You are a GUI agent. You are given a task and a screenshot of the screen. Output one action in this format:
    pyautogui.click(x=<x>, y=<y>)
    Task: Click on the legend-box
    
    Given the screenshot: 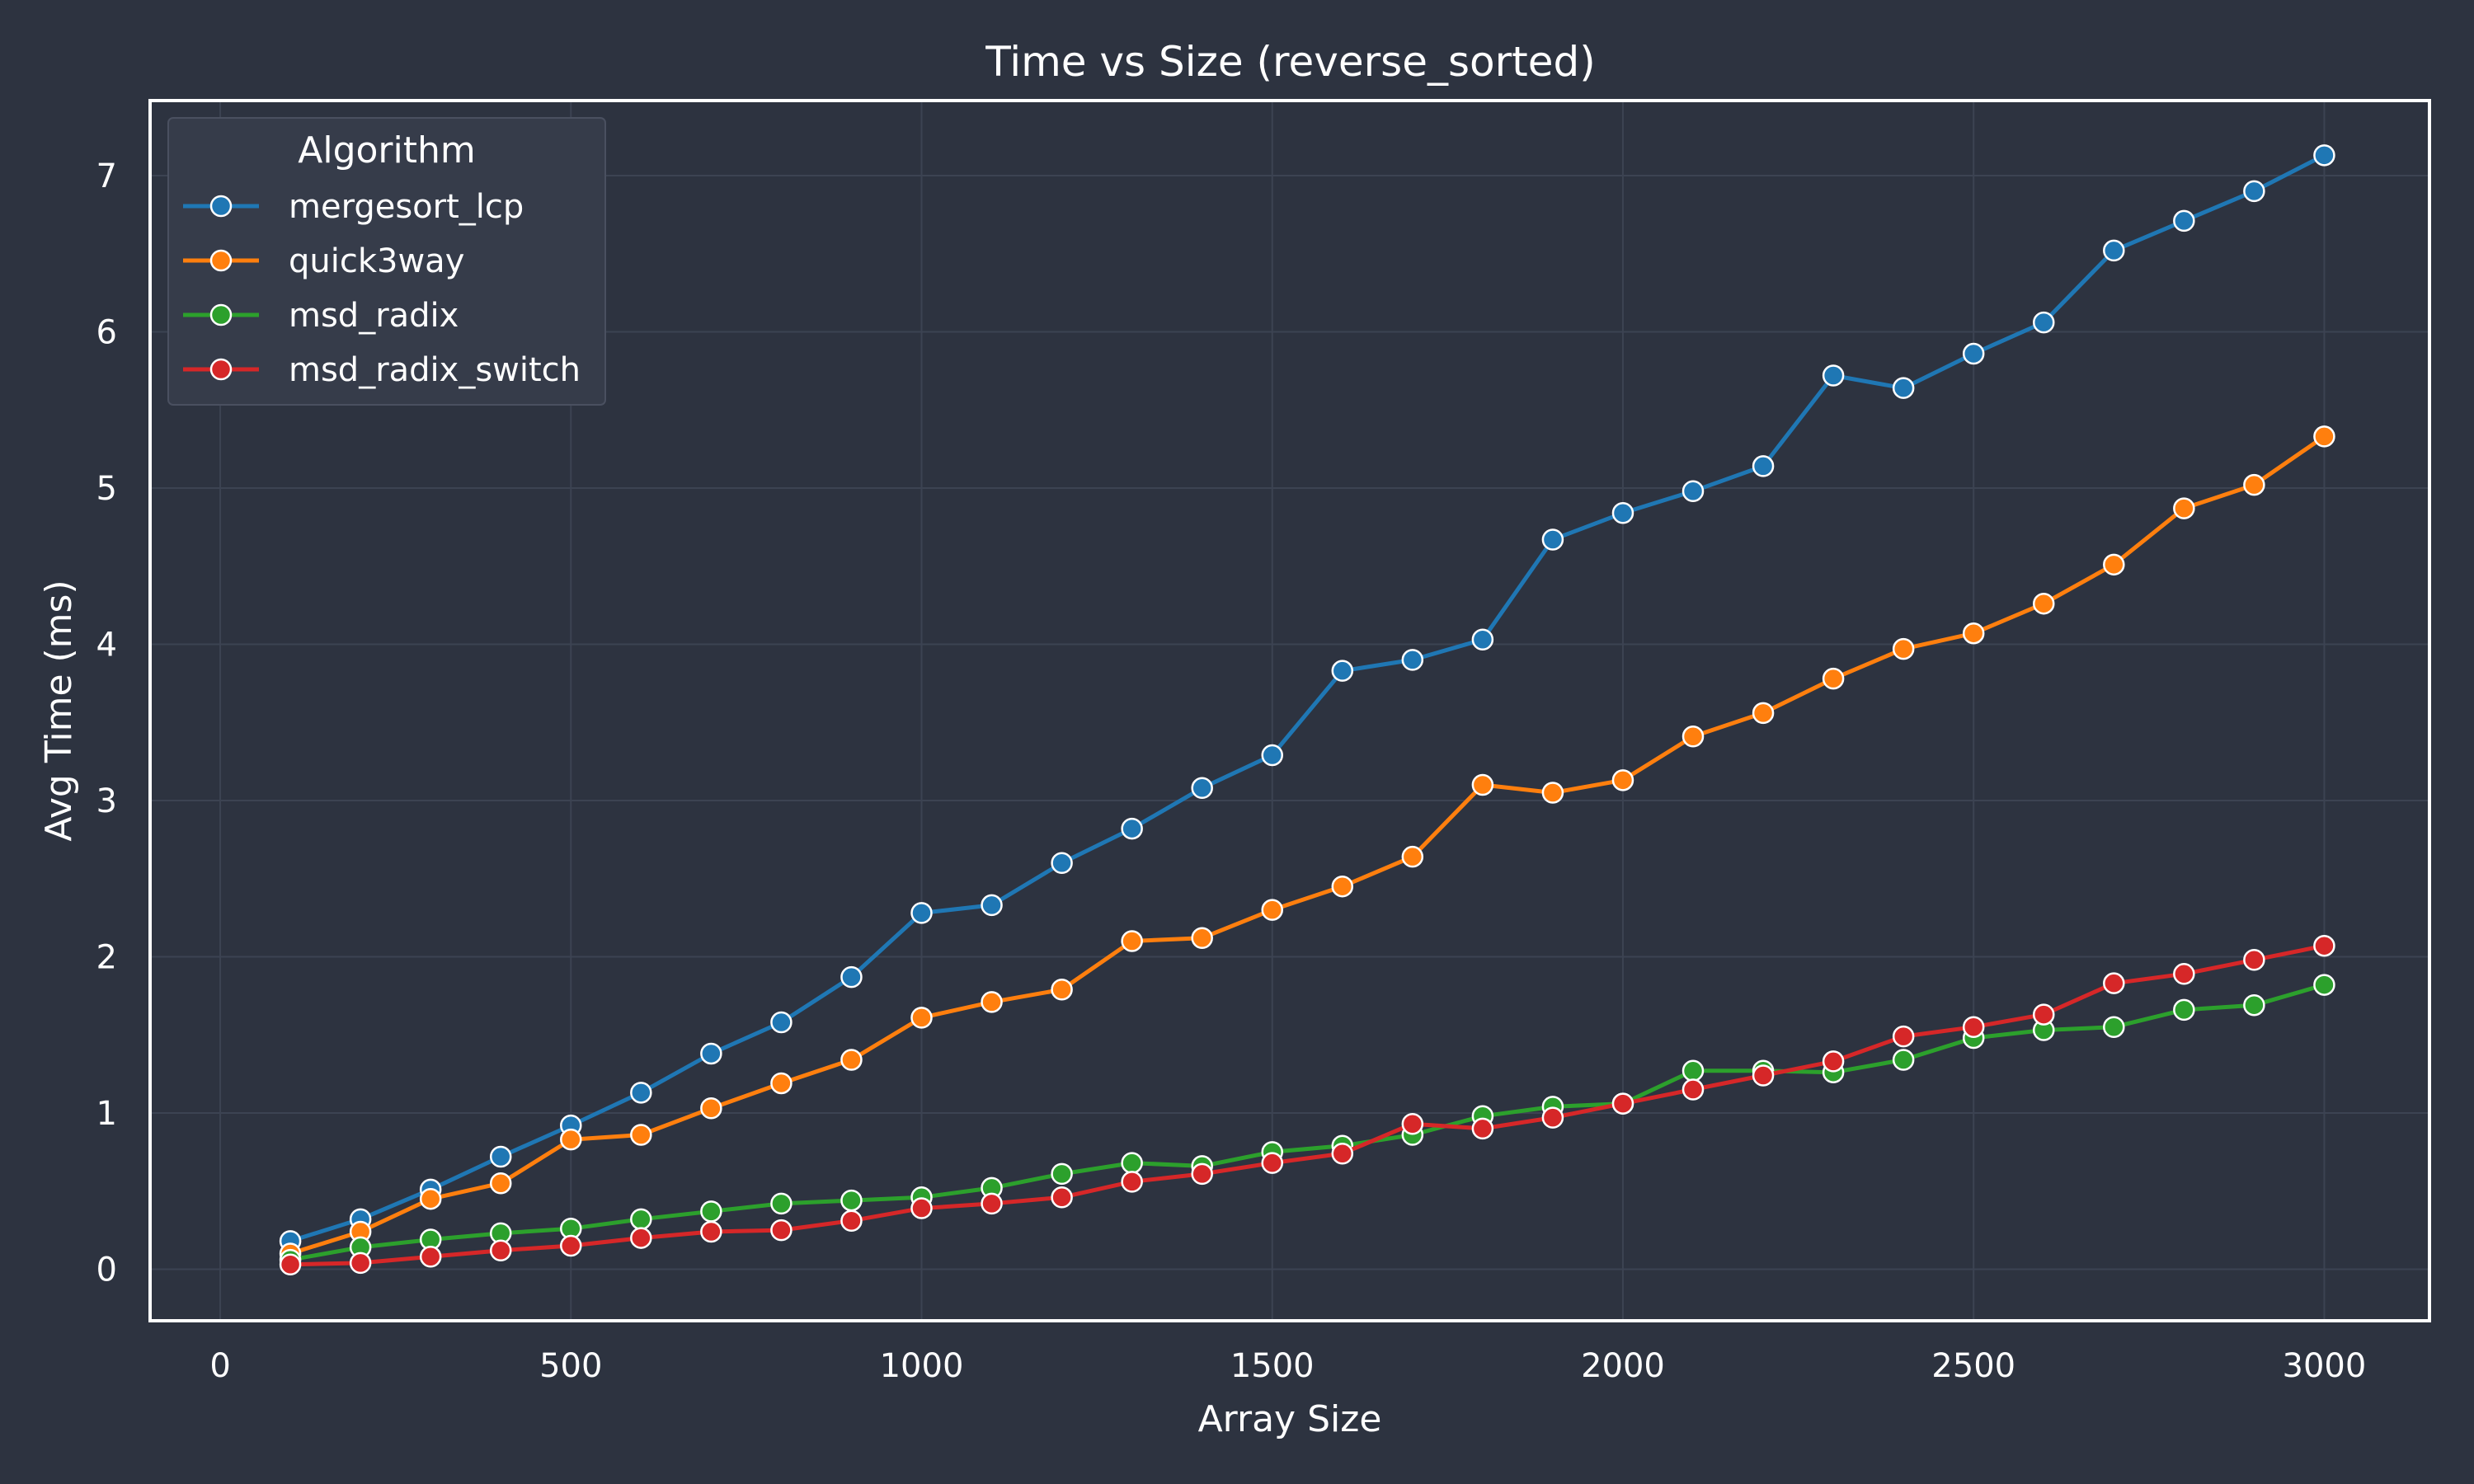 What is the action you would take?
    pyautogui.click(x=386, y=261)
    